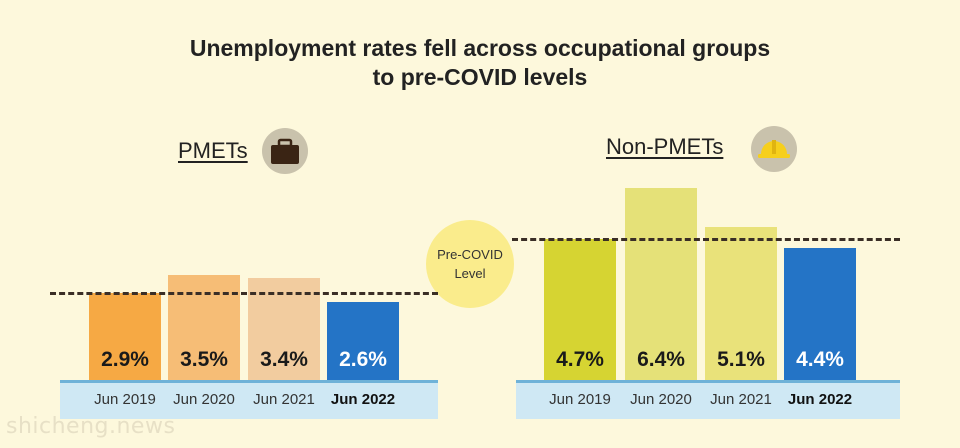 The height and width of the screenshot is (448, 960). What do you see at coordinates (244, 293) in the screenshot?
I see `pmets-pre-covid-reference-line` at bounding box center [244, 293].